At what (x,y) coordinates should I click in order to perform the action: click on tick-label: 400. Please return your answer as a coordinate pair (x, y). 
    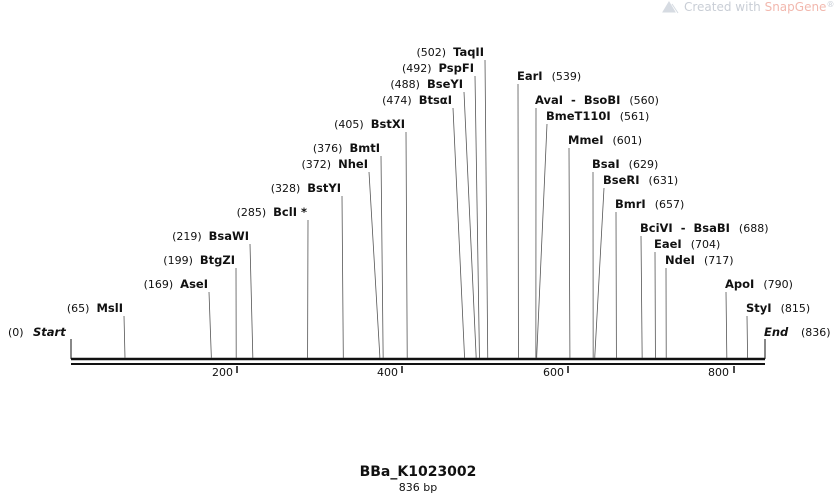
    Looking at the image, I should click on (387, 372).